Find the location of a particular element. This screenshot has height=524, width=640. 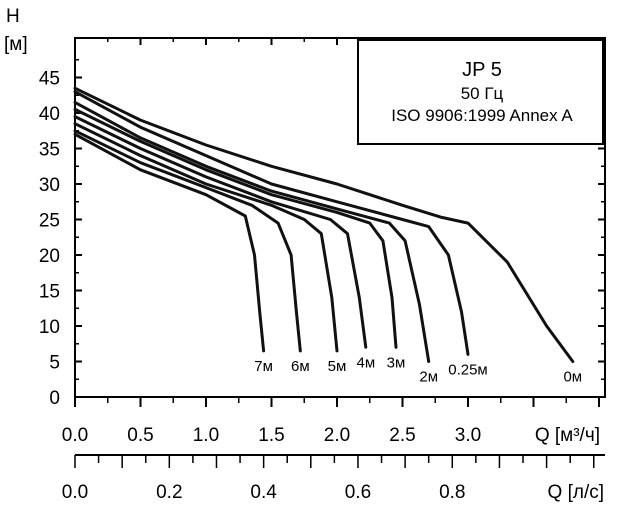

curve-end-label: 5м is located at coordinates (337, 366).